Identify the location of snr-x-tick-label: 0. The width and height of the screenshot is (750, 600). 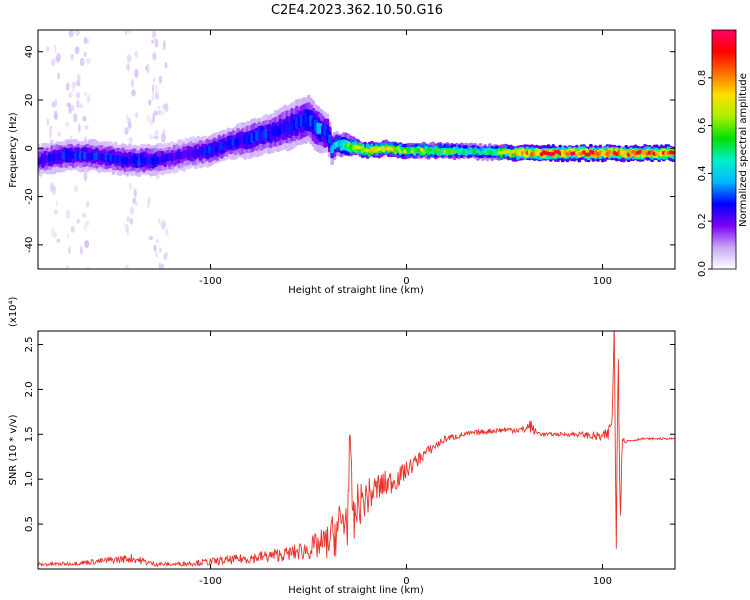
(406, 581).